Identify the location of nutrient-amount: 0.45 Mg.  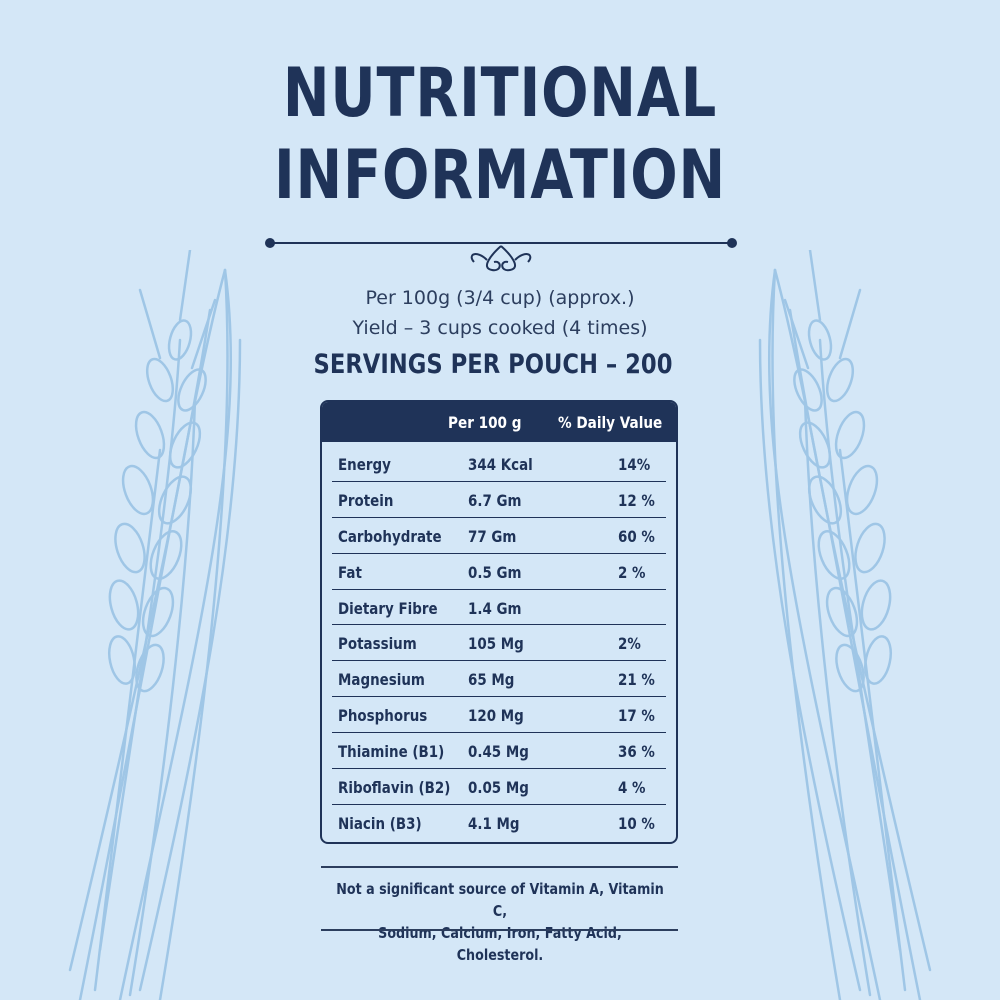
(498, 752).